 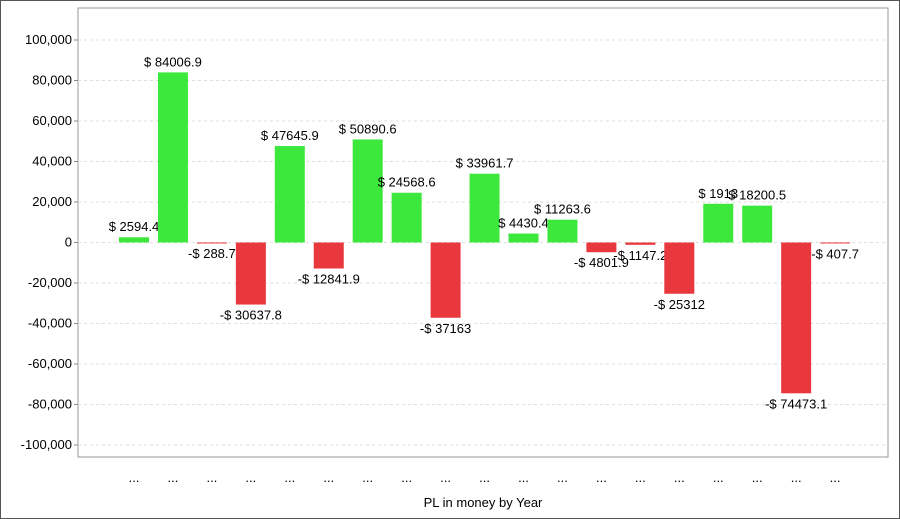 I want to click on data-label: $ 84006.9, so click(x=173, y=61).